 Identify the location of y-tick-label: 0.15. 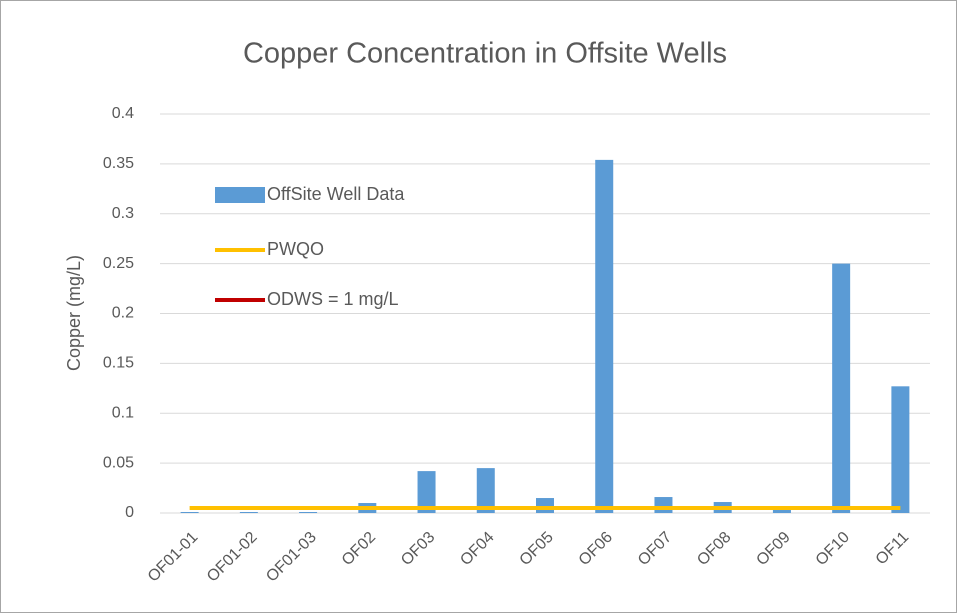
(118, 363).